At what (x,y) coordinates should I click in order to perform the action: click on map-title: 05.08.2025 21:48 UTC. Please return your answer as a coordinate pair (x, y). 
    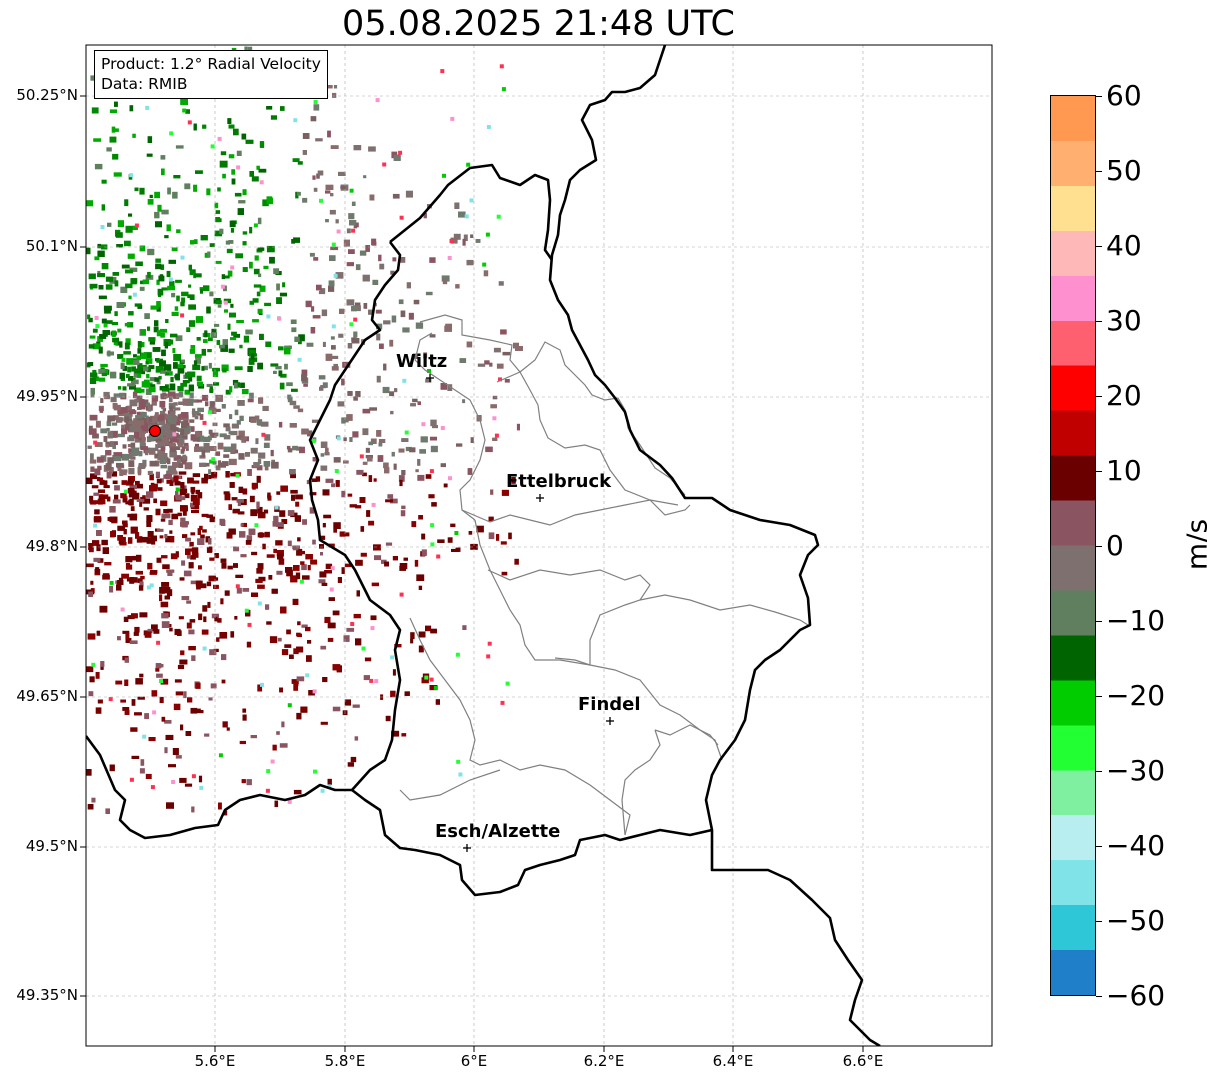
    Looking at the image, I should click on (538, 24).